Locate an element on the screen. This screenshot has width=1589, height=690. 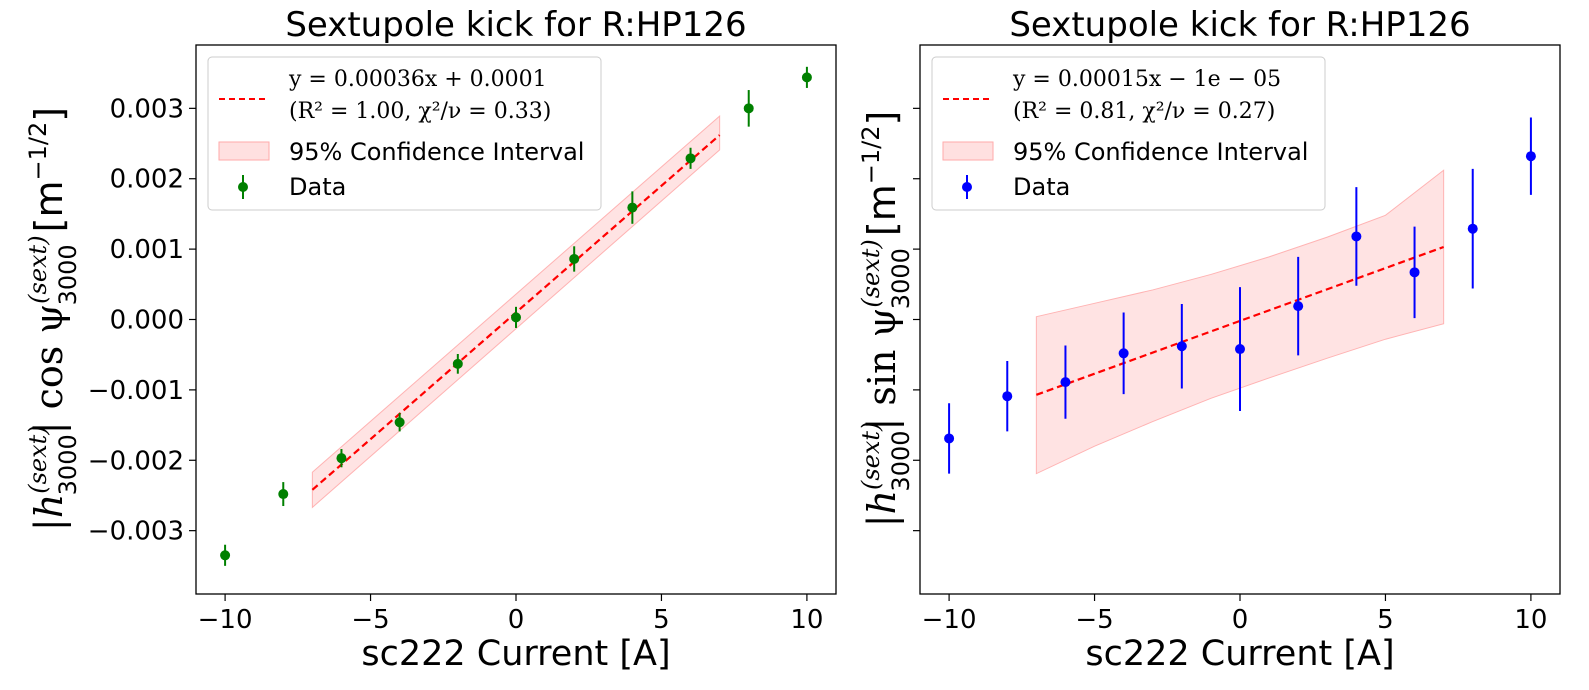
right-fit-line is located at coordinates (1240, 320).